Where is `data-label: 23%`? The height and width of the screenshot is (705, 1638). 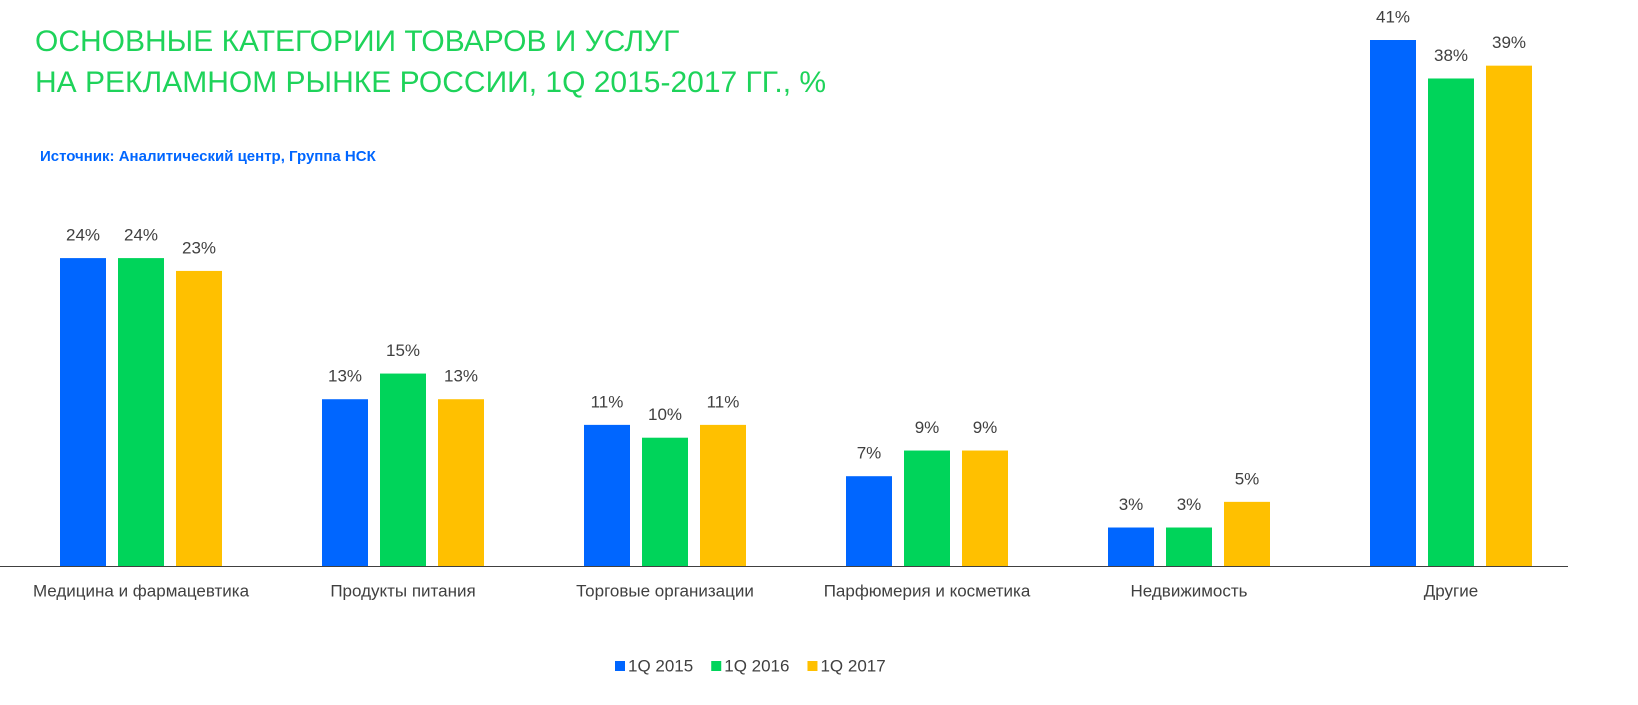
data-label: 23% is located at coordinates (199, 247).